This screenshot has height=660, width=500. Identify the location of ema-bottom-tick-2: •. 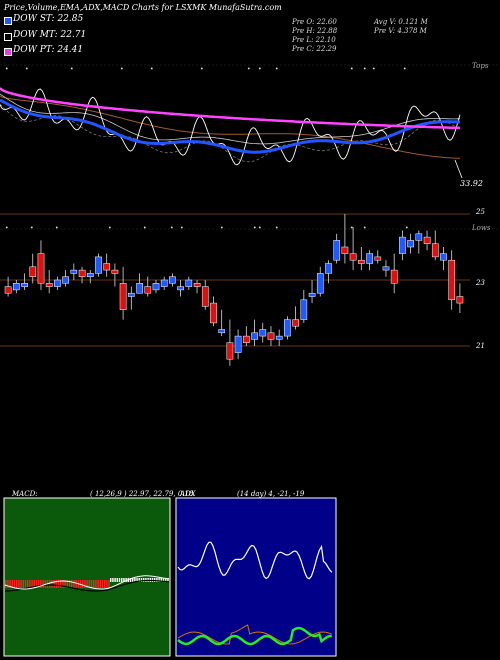
(57, 228).